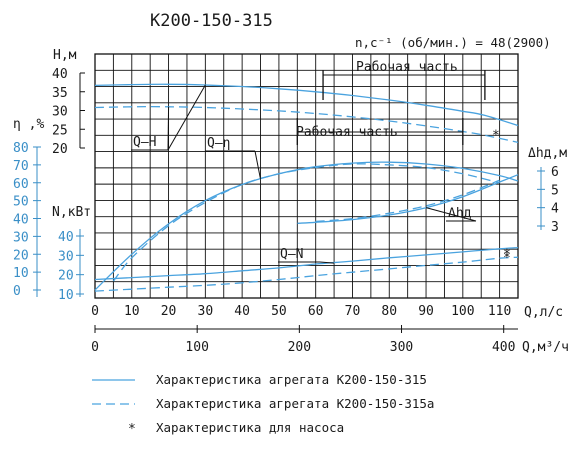  I want to click on q-m3h-tick-label: 300, so click(401, 347).